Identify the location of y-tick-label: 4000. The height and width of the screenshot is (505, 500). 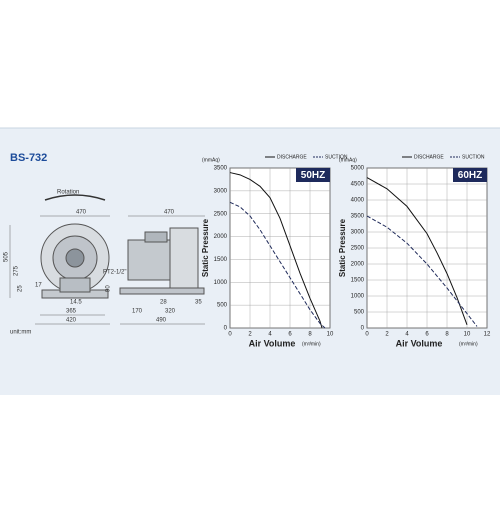
(358, 201).